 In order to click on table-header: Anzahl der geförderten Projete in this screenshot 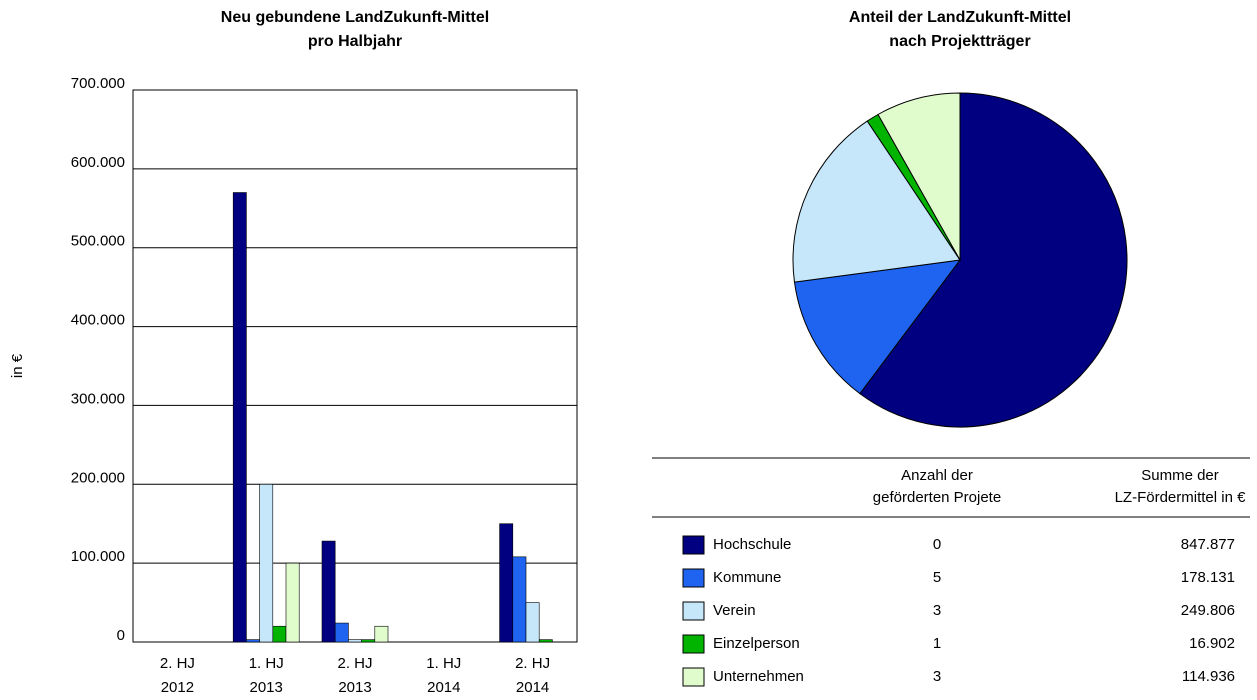, I will do `click(937, 486)`.